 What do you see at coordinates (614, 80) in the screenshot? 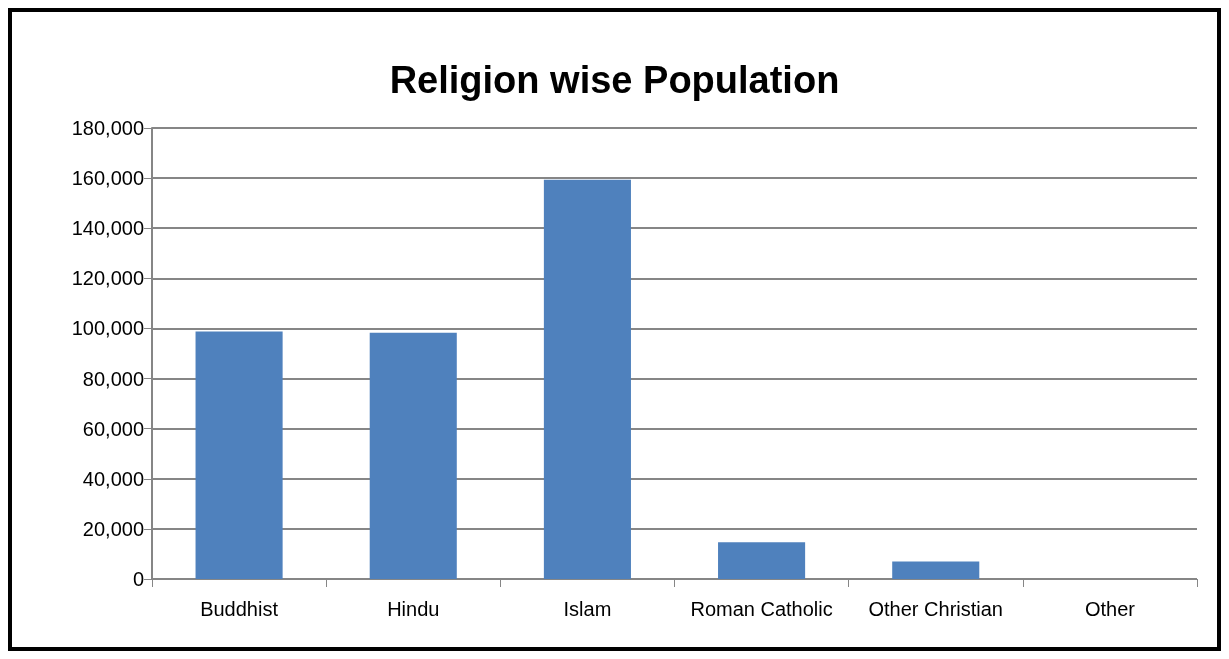
I see `chart-title: Religion wise Population` at bounding box center [614, 80].